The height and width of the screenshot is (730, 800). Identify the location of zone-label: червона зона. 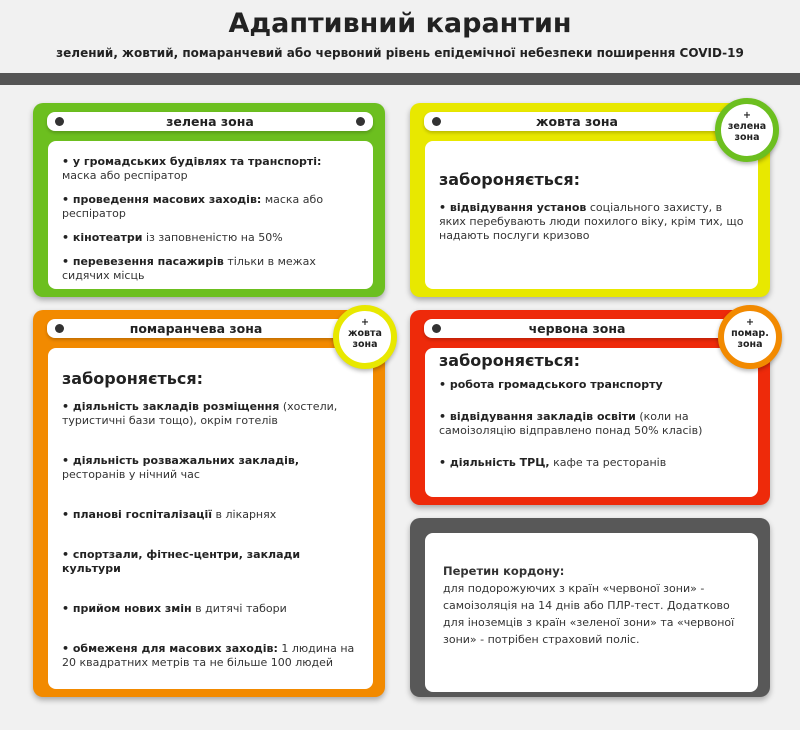
(577, 328).